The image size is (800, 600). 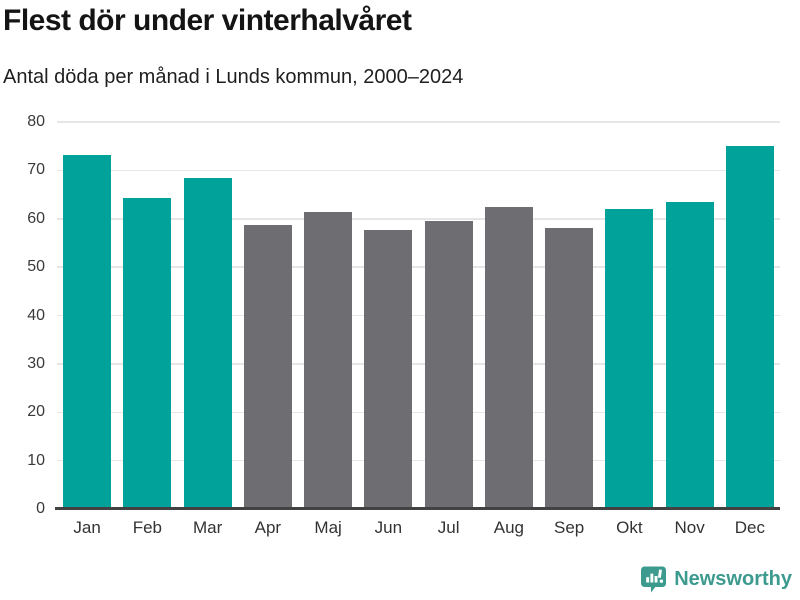 What do you see at coordinates (36, 363) in the screenshot?
I see `y-tick-label-30: 30` at bounding box center [36, 363].